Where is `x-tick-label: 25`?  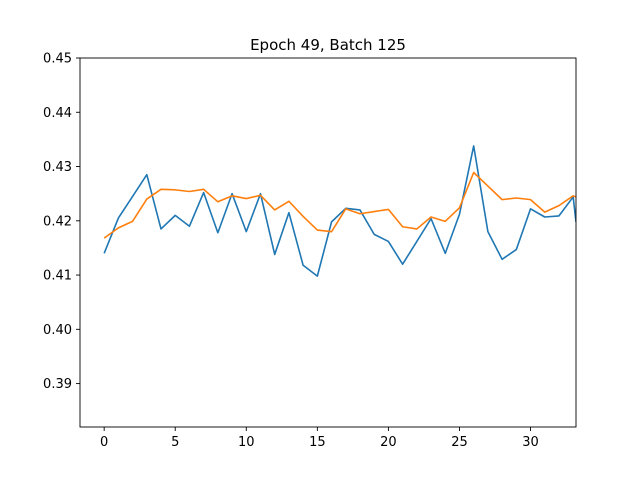
x-tick-label: 25 is located at coordinates (459, 442).